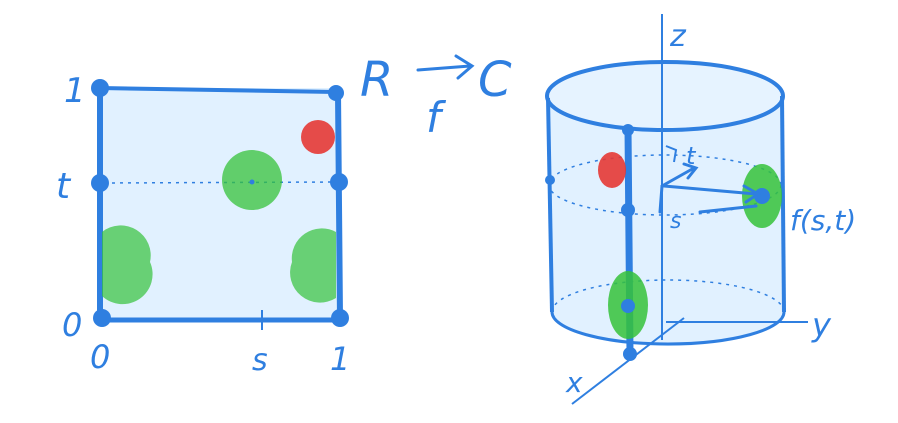 Image resolution: width=898 pixels, height=423 pixels. What do you see at coordinates (376, 80) in the screenshot?
I see `mapping-domain-R: R` at bounding box center [376, 80].